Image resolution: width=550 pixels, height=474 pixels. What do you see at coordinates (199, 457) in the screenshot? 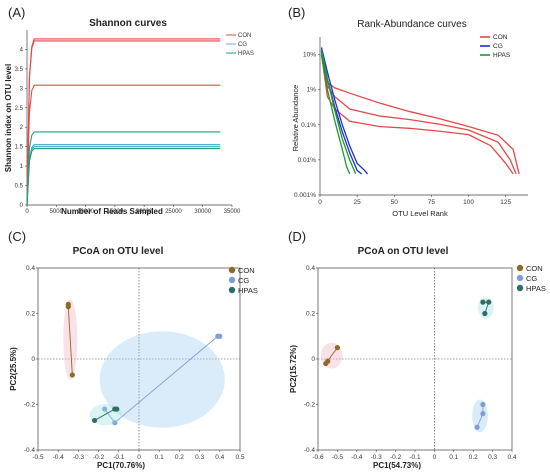
I see `x-tick-label: 0.3` at bounding box center [199, 457].